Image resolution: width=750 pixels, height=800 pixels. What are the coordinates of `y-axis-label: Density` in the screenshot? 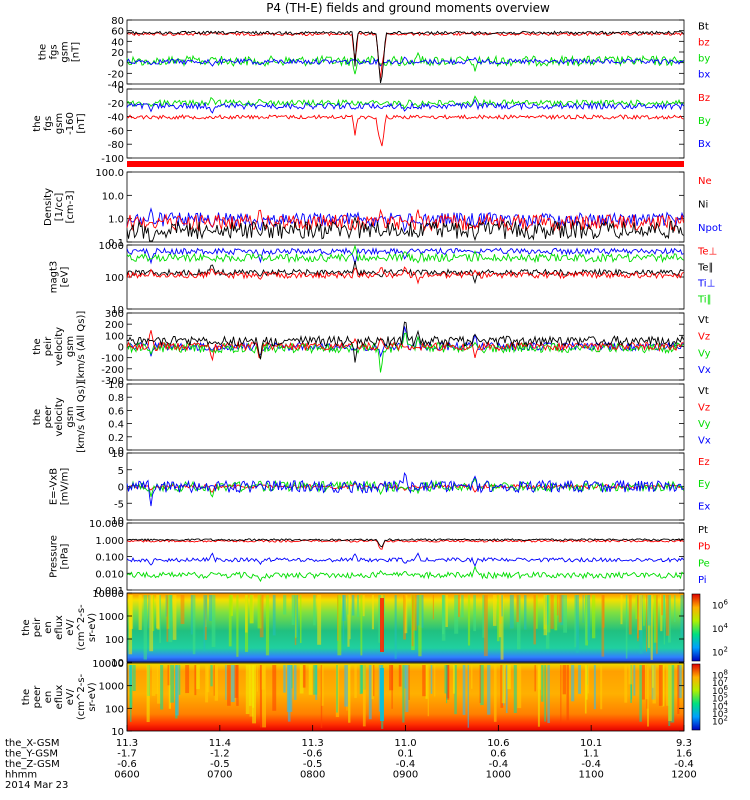 It's located at (48, 207).